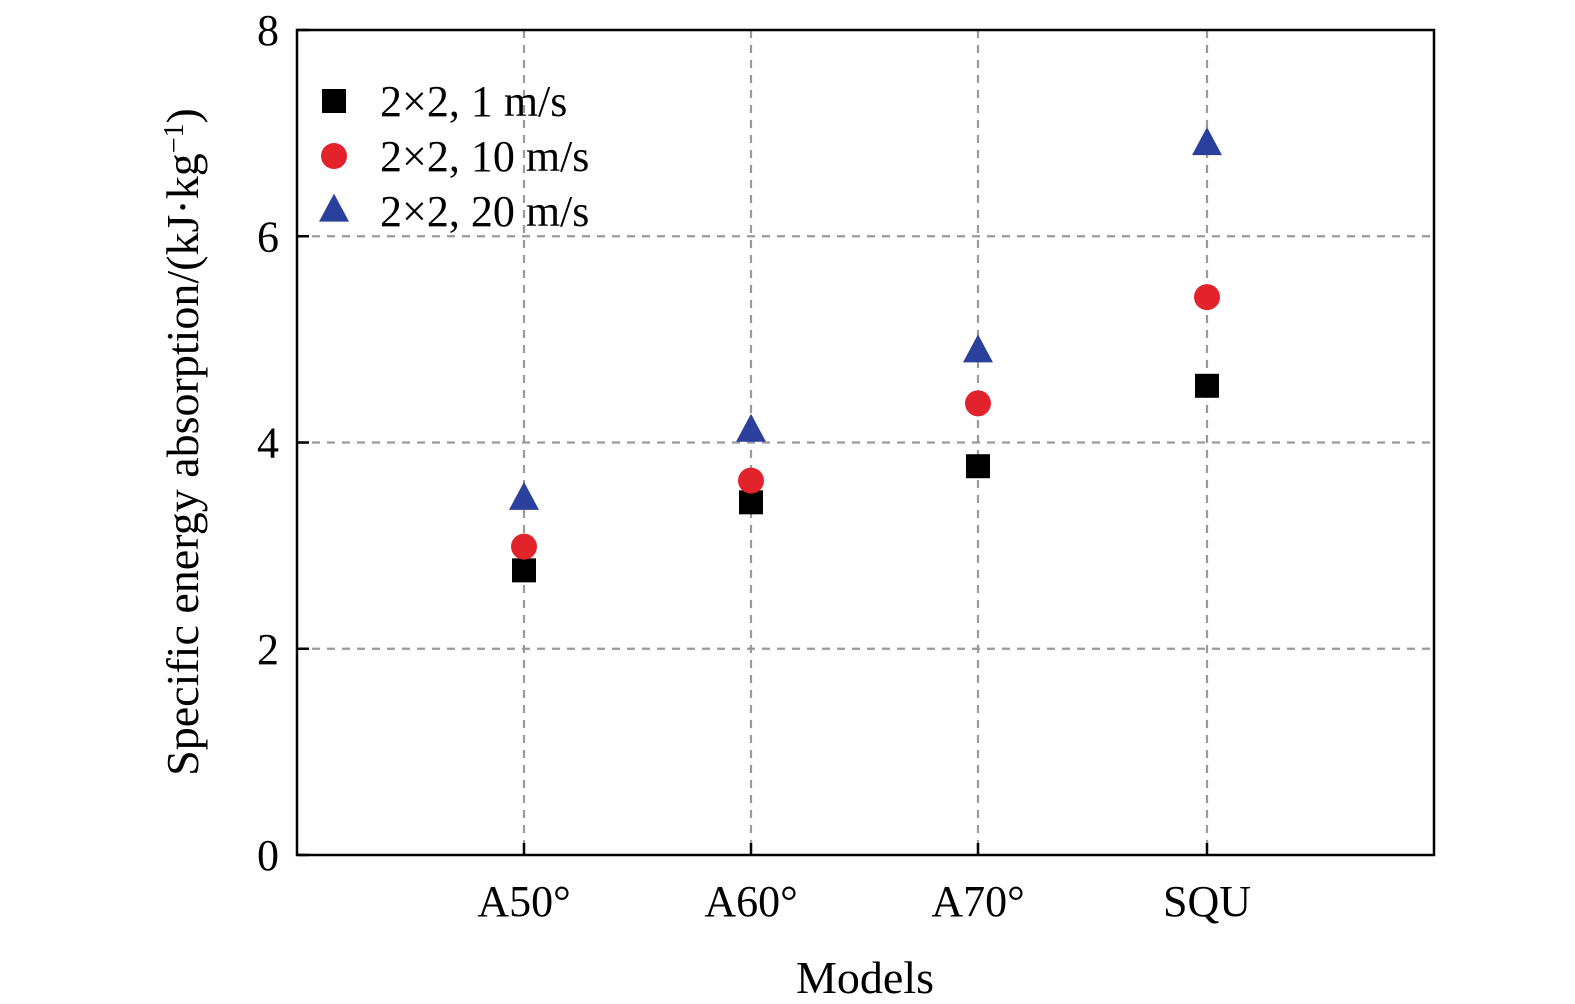 The height and width of the screenshot is (1004, 1575). What do you see at coordinates (523, 901) in the screenshot?
I see `x-tick-label: A50°` at bounding box center [523, 901].